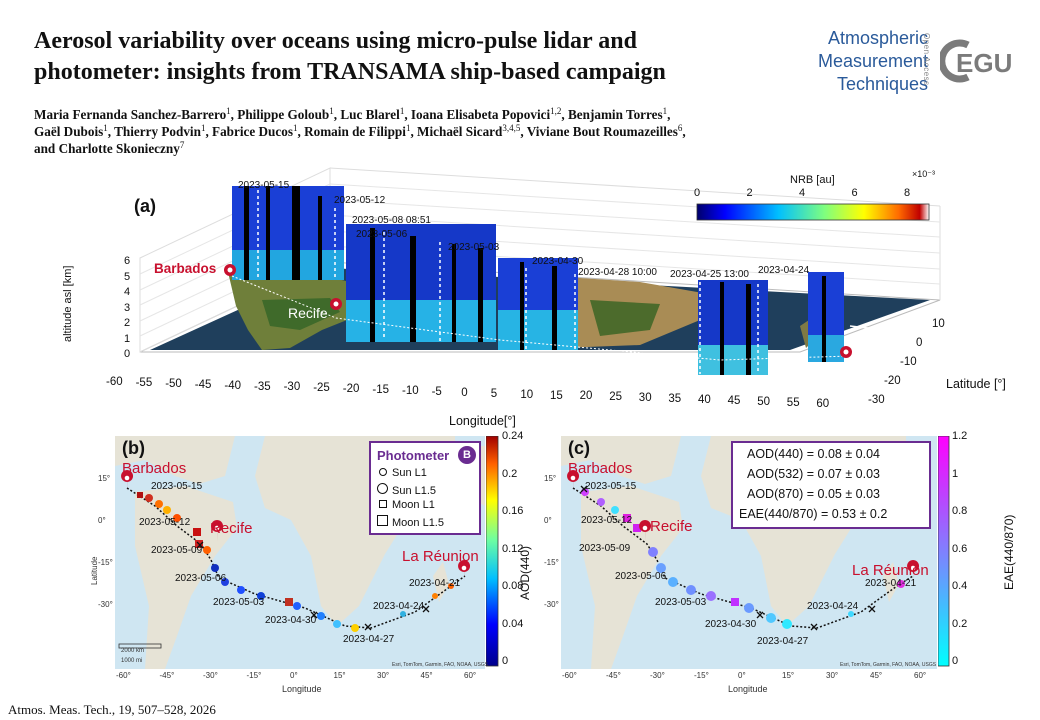 The width and height of the screenshot is (1040, 720). Describe the element at coordinates (105, 604) in the screenshot. I see `panel-b-ytick: -30°` at that location.